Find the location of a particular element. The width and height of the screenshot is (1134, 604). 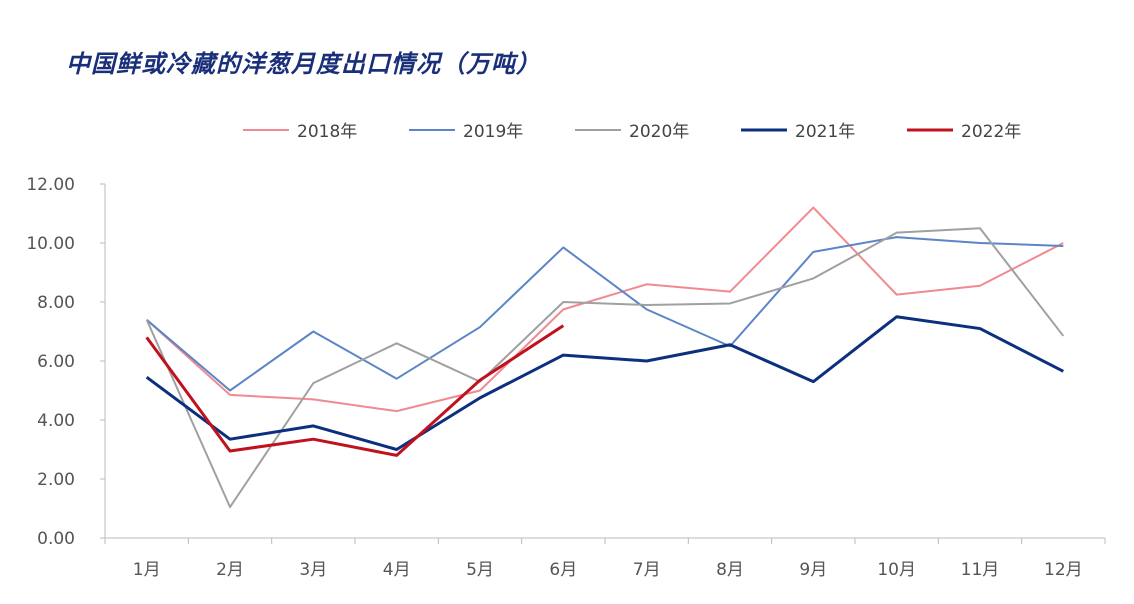

series-line-2022年 is located at coordinates (355, 390).